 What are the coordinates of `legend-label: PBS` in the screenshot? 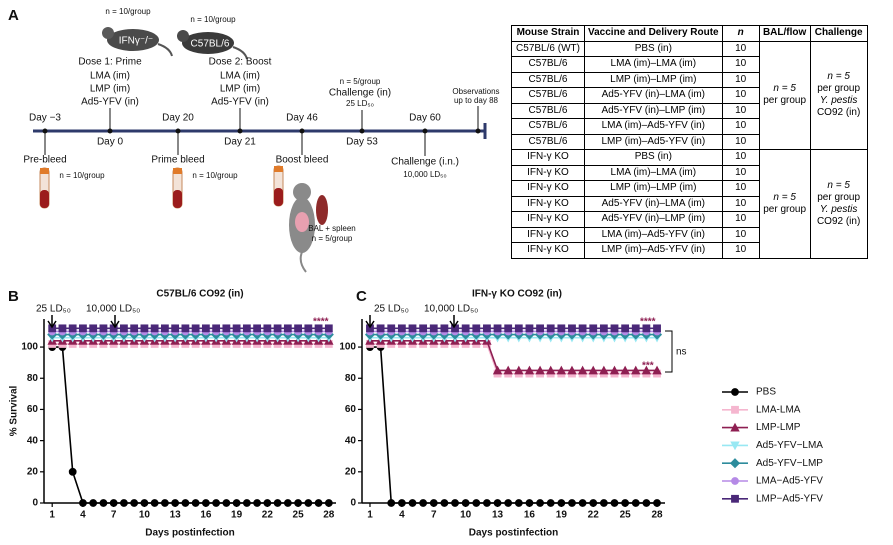 It's located at (766, 392).